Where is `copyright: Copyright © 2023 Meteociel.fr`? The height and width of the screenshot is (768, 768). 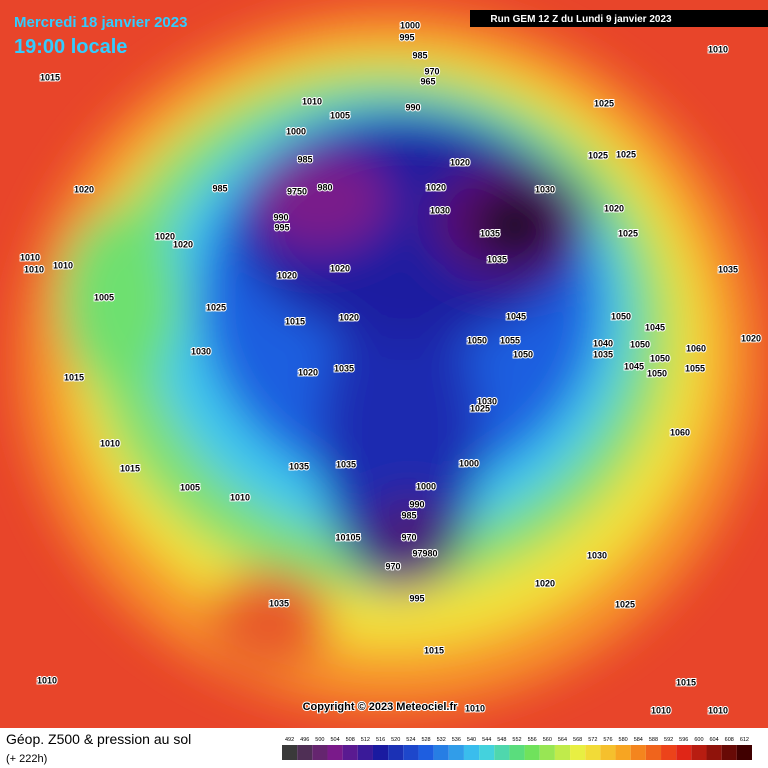 copyright: Copyright © 2023 Meteociel.fr is located at coordinates (381, 707).